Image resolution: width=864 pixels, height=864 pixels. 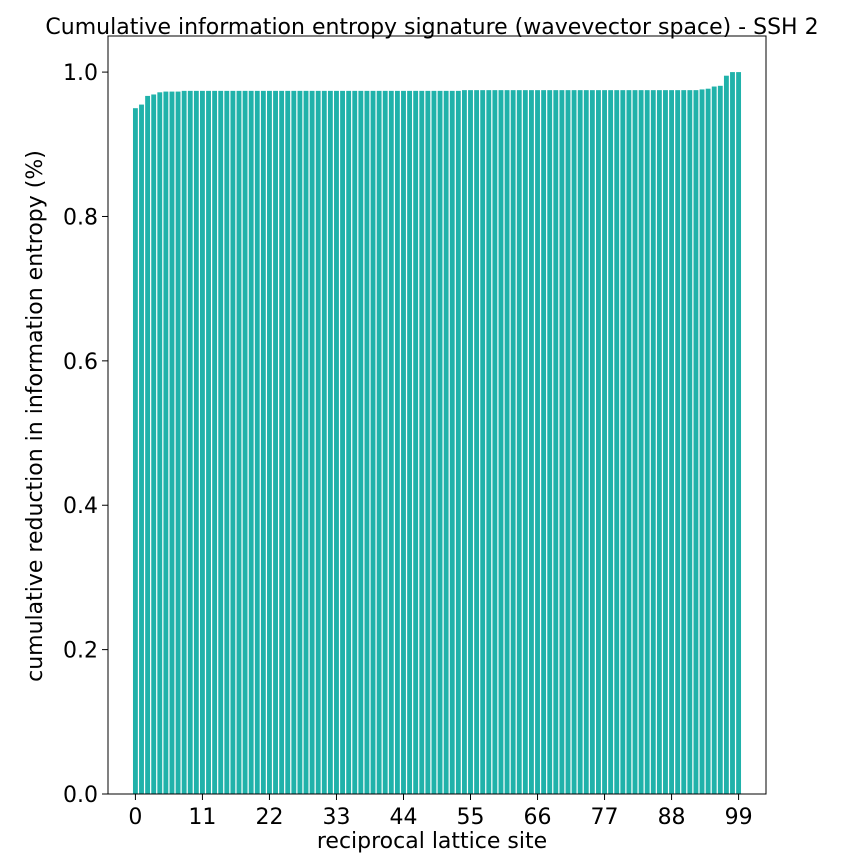 I want to click on y-tick-label: 0.6, so click(x=80, y=362).